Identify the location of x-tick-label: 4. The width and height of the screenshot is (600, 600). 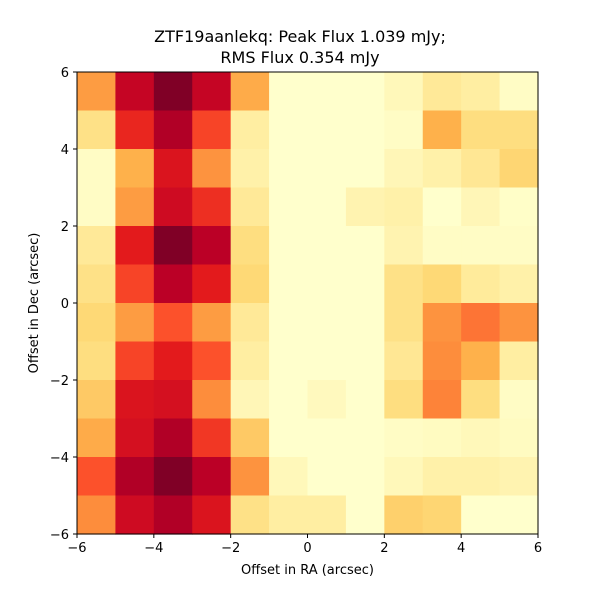
(461, 548).